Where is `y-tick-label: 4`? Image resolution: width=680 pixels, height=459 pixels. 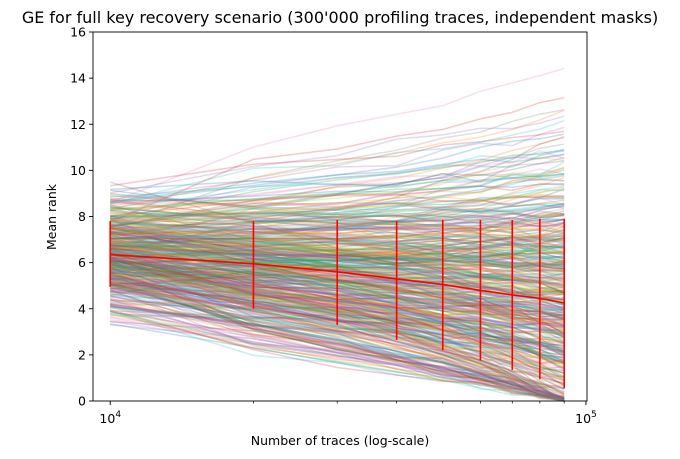 y-tick-label: 4 is located at coordinates (82, 308).